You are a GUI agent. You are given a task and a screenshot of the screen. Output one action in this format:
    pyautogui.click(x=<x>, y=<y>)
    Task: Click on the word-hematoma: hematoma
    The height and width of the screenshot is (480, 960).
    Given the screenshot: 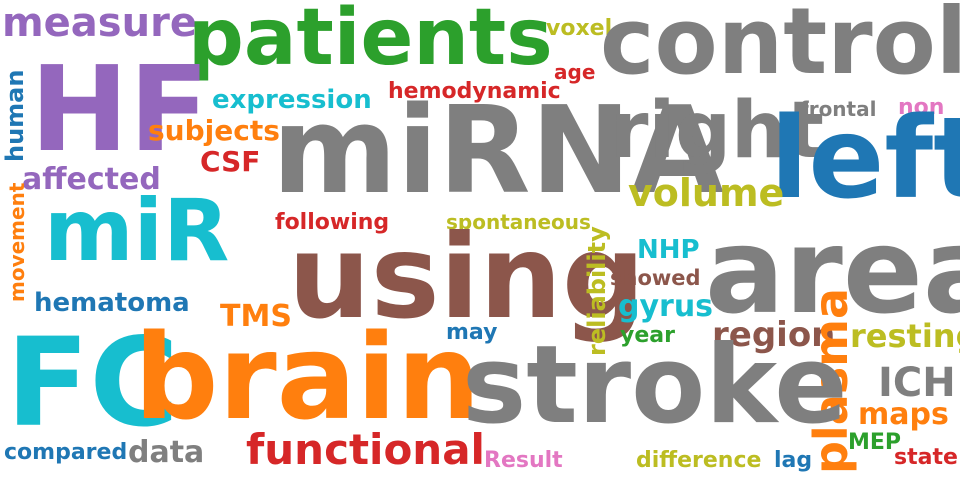 What is the action you would take?
    pyautogui.click(x=112, y=303)
    